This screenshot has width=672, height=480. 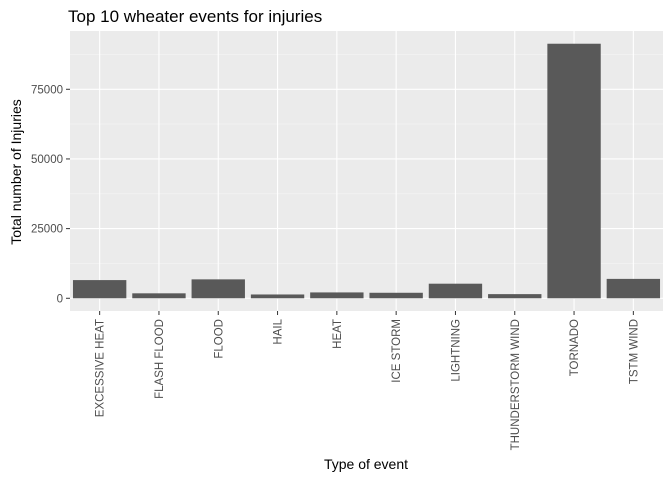 I want to click on x-tick-label: EXCESSIVE HEAT, so click(x=101, y=368).